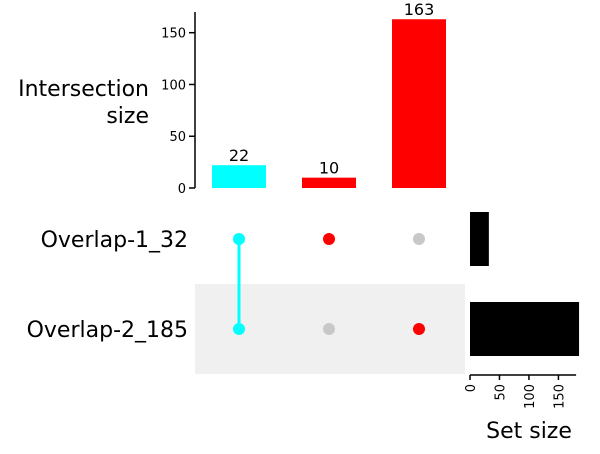  What do you see at coordinates (177, 137) in the screenshot?
I see `y-tick-label-50: 50` at bounding box center [177, 137].